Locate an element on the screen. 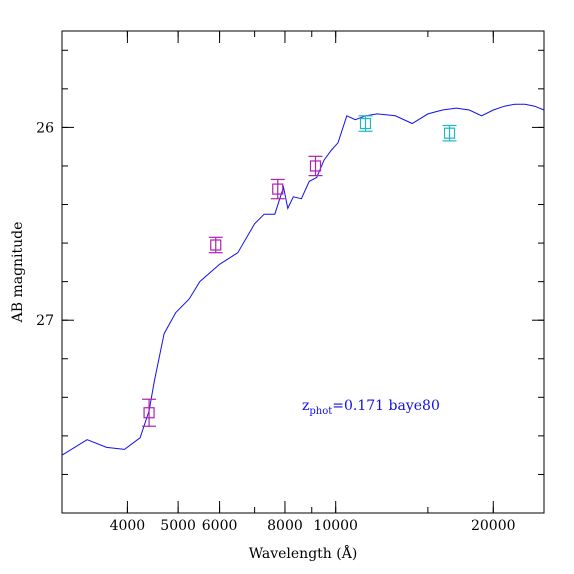 This screenshot has height=574, width=574. x-tick-label: 10000 is located at coordinates (335, 526).